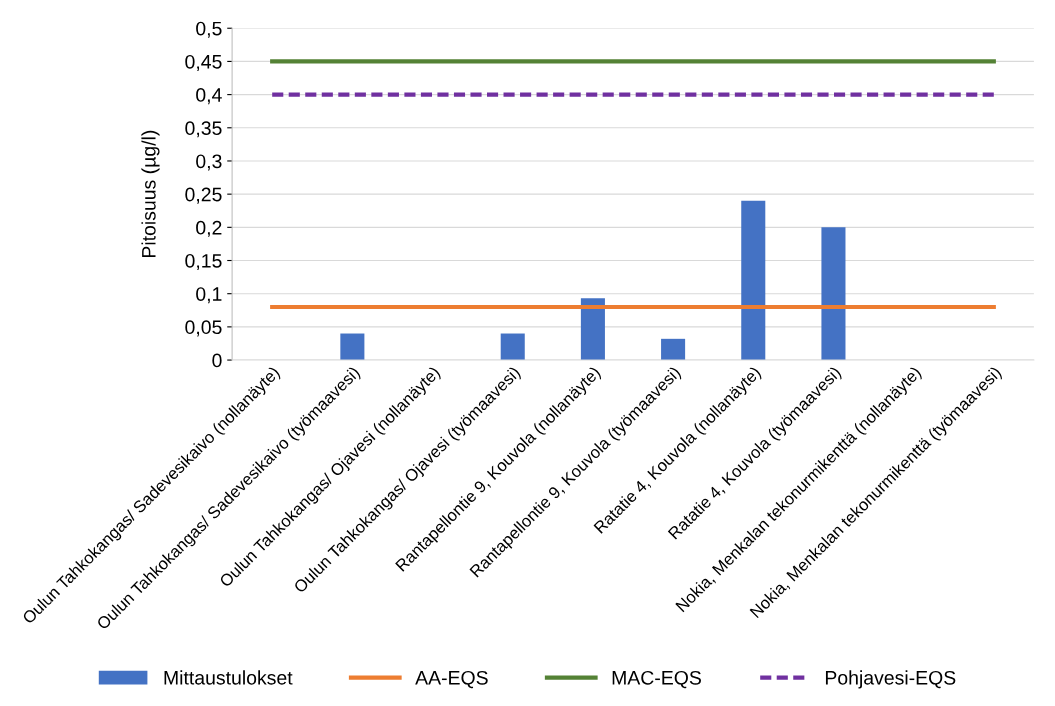 Image resolution: width=1055 pixels, height=706 pixels. What do you see at coordinates (451, 679) in the screenshot?
I see `legend-label: AA-EQS` at bounding box center [451, 679].